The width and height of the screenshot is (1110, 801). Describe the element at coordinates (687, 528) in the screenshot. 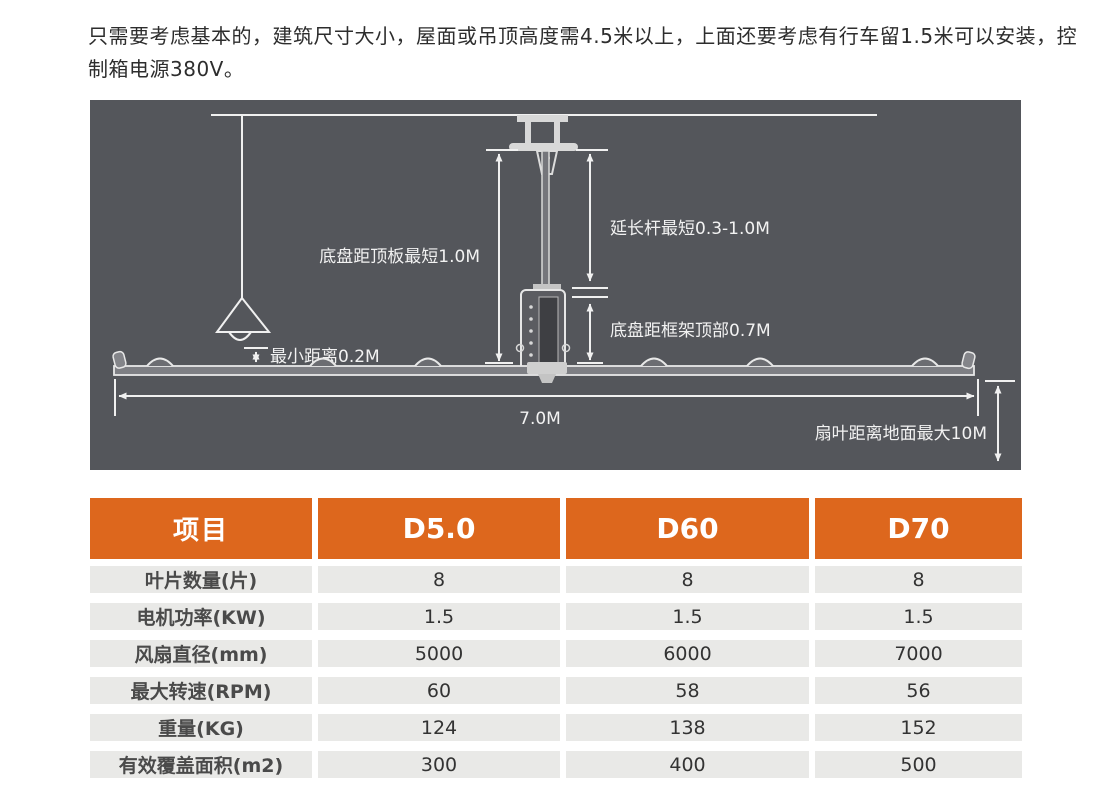

I see `table-header-d60: D60` at that location.